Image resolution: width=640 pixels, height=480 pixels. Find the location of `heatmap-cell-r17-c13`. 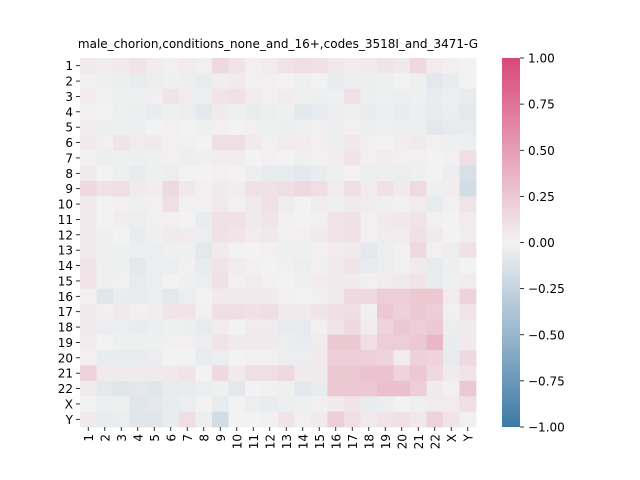

heatmap-cell-r17-c13 is located at coordinates (286, 312).